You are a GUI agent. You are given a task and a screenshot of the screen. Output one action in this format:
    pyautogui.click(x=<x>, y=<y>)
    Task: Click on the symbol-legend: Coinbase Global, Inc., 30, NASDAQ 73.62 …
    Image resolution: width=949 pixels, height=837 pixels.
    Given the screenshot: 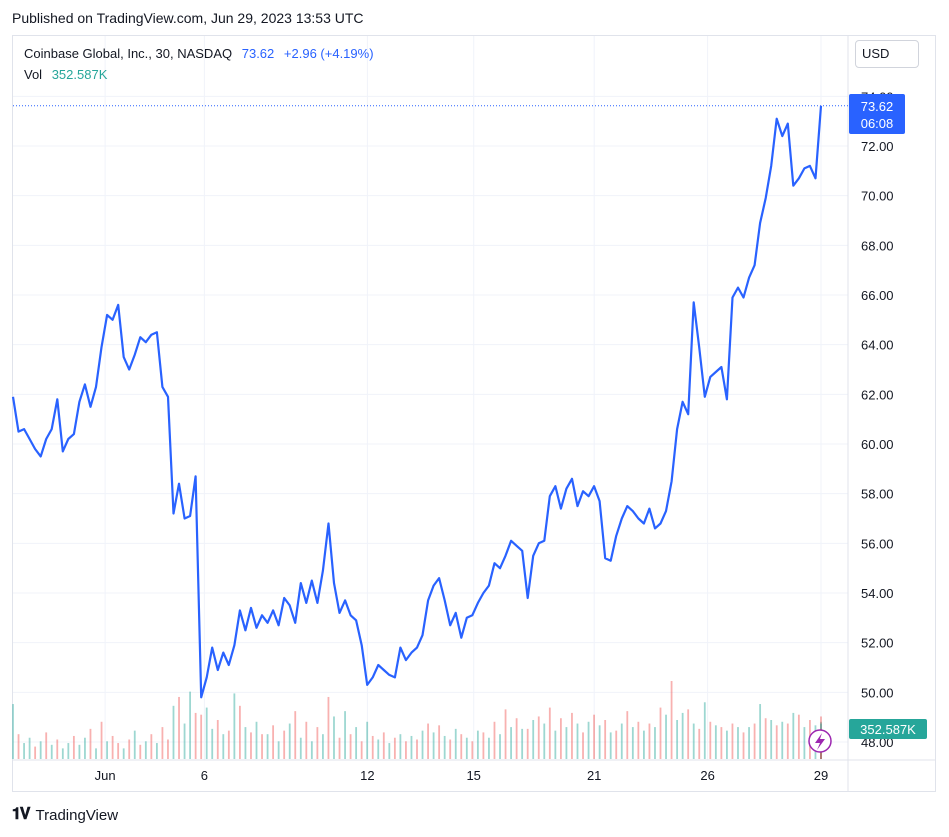 What is the action you would take?
    pyautogui.click(x=199, y=53)
    